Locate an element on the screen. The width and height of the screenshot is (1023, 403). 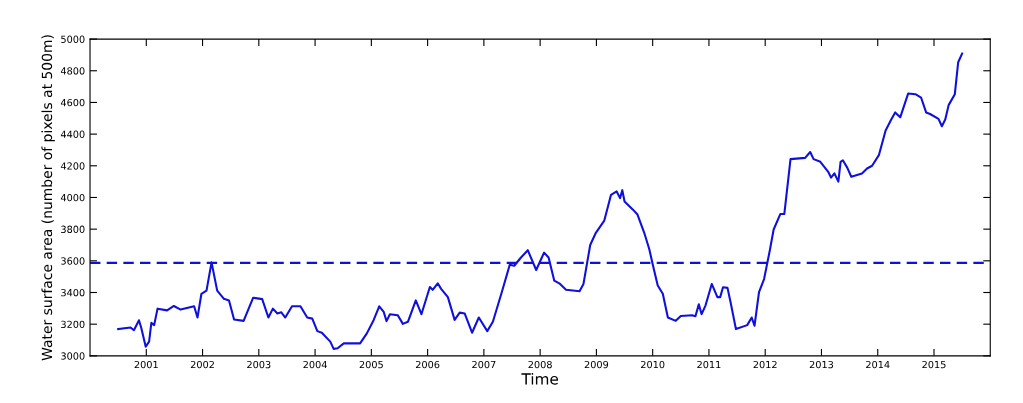
y-tick-label: 4800 is located at coordinates (72, 71).